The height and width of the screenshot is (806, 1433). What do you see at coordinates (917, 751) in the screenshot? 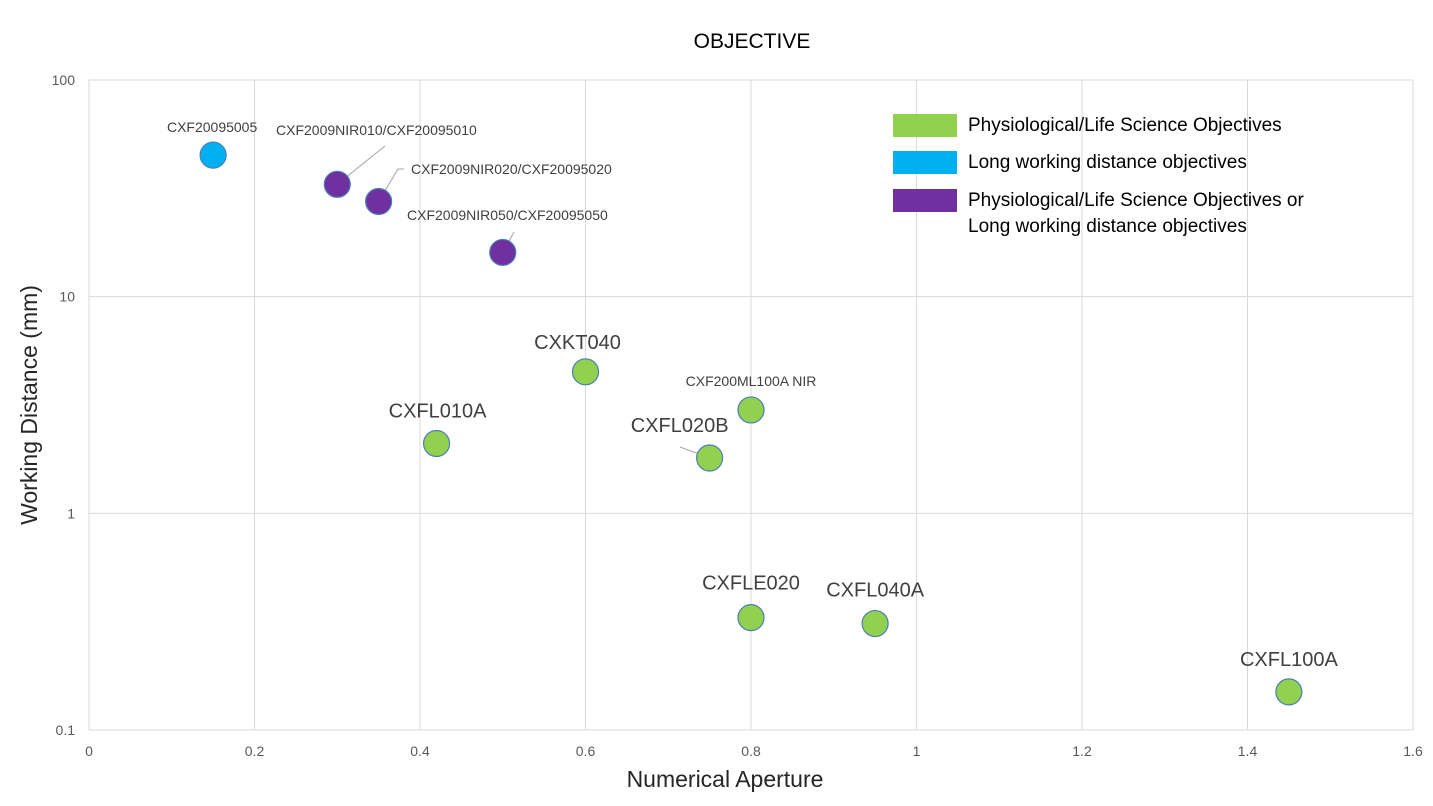
I see `x-tick-label: 1` at bounding box center [917, 751].